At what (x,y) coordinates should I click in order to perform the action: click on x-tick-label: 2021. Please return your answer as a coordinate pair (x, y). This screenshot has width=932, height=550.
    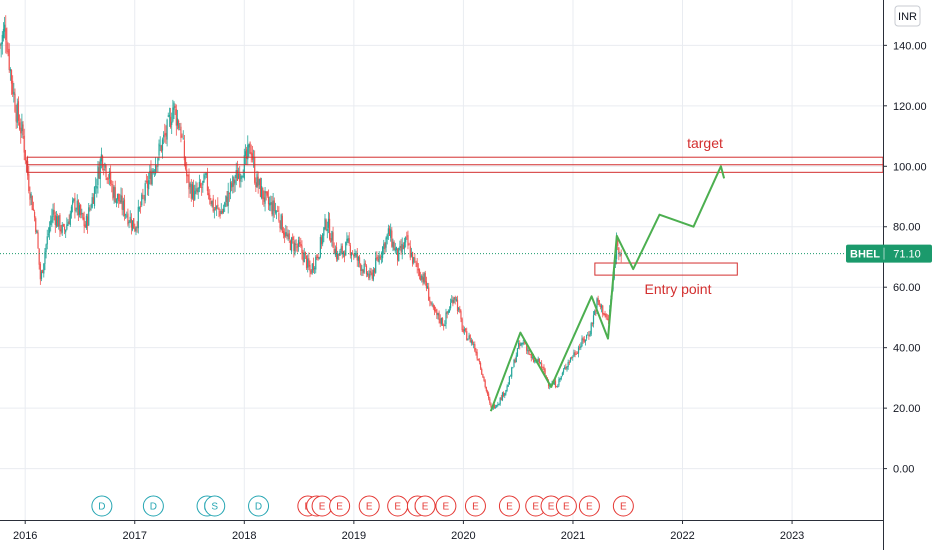
    Looking at the image, I should click on (573, 536).